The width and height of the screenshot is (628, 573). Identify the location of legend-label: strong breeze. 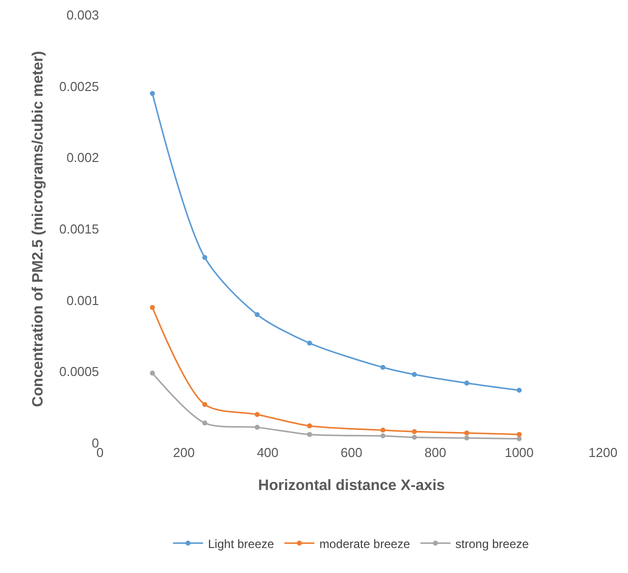
(492, 543).